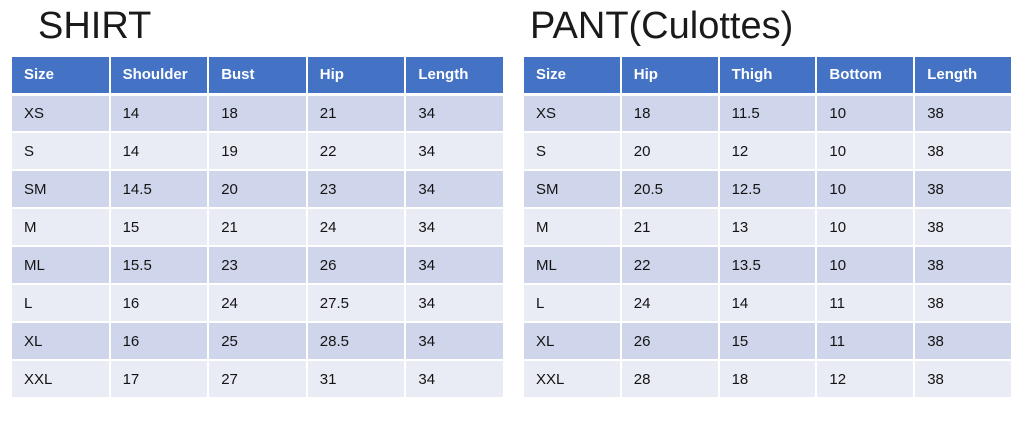  What do you see at coordinates (669, 379) in the screenshot?
I see `measurement-cell: 28` at bounding box center [669, 379].